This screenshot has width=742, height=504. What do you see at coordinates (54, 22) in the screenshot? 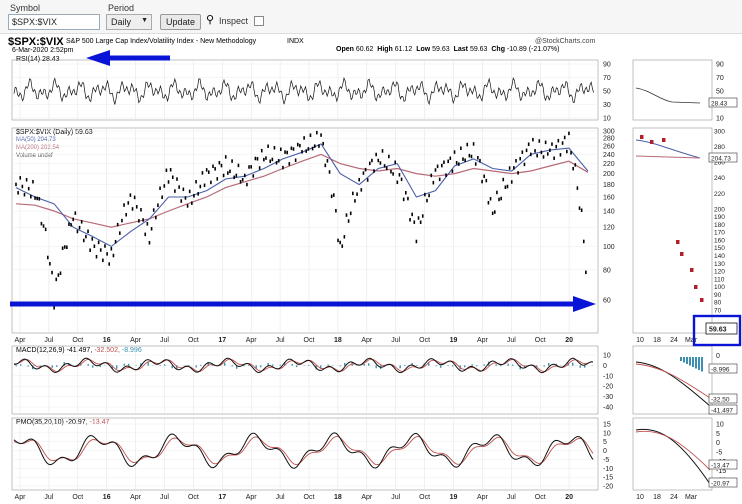
I see `symbol-input: $SPX:$VIX` at bounding box center [54, 22].